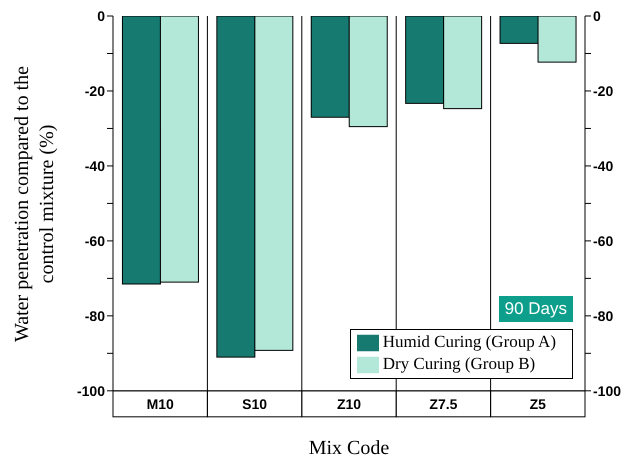 The image size is (627, 463). I want to click on y-tick-label: -40, so click(95, 166).